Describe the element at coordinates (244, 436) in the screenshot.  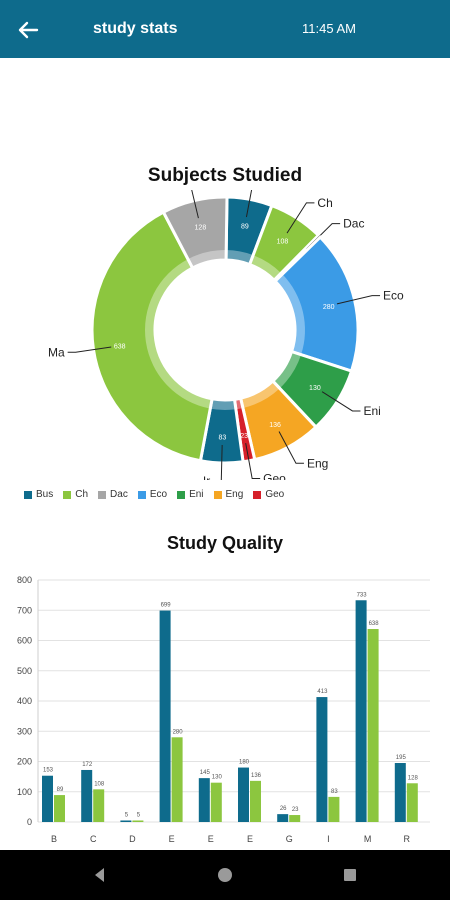
I see `donut-value-label: 23` at that location.